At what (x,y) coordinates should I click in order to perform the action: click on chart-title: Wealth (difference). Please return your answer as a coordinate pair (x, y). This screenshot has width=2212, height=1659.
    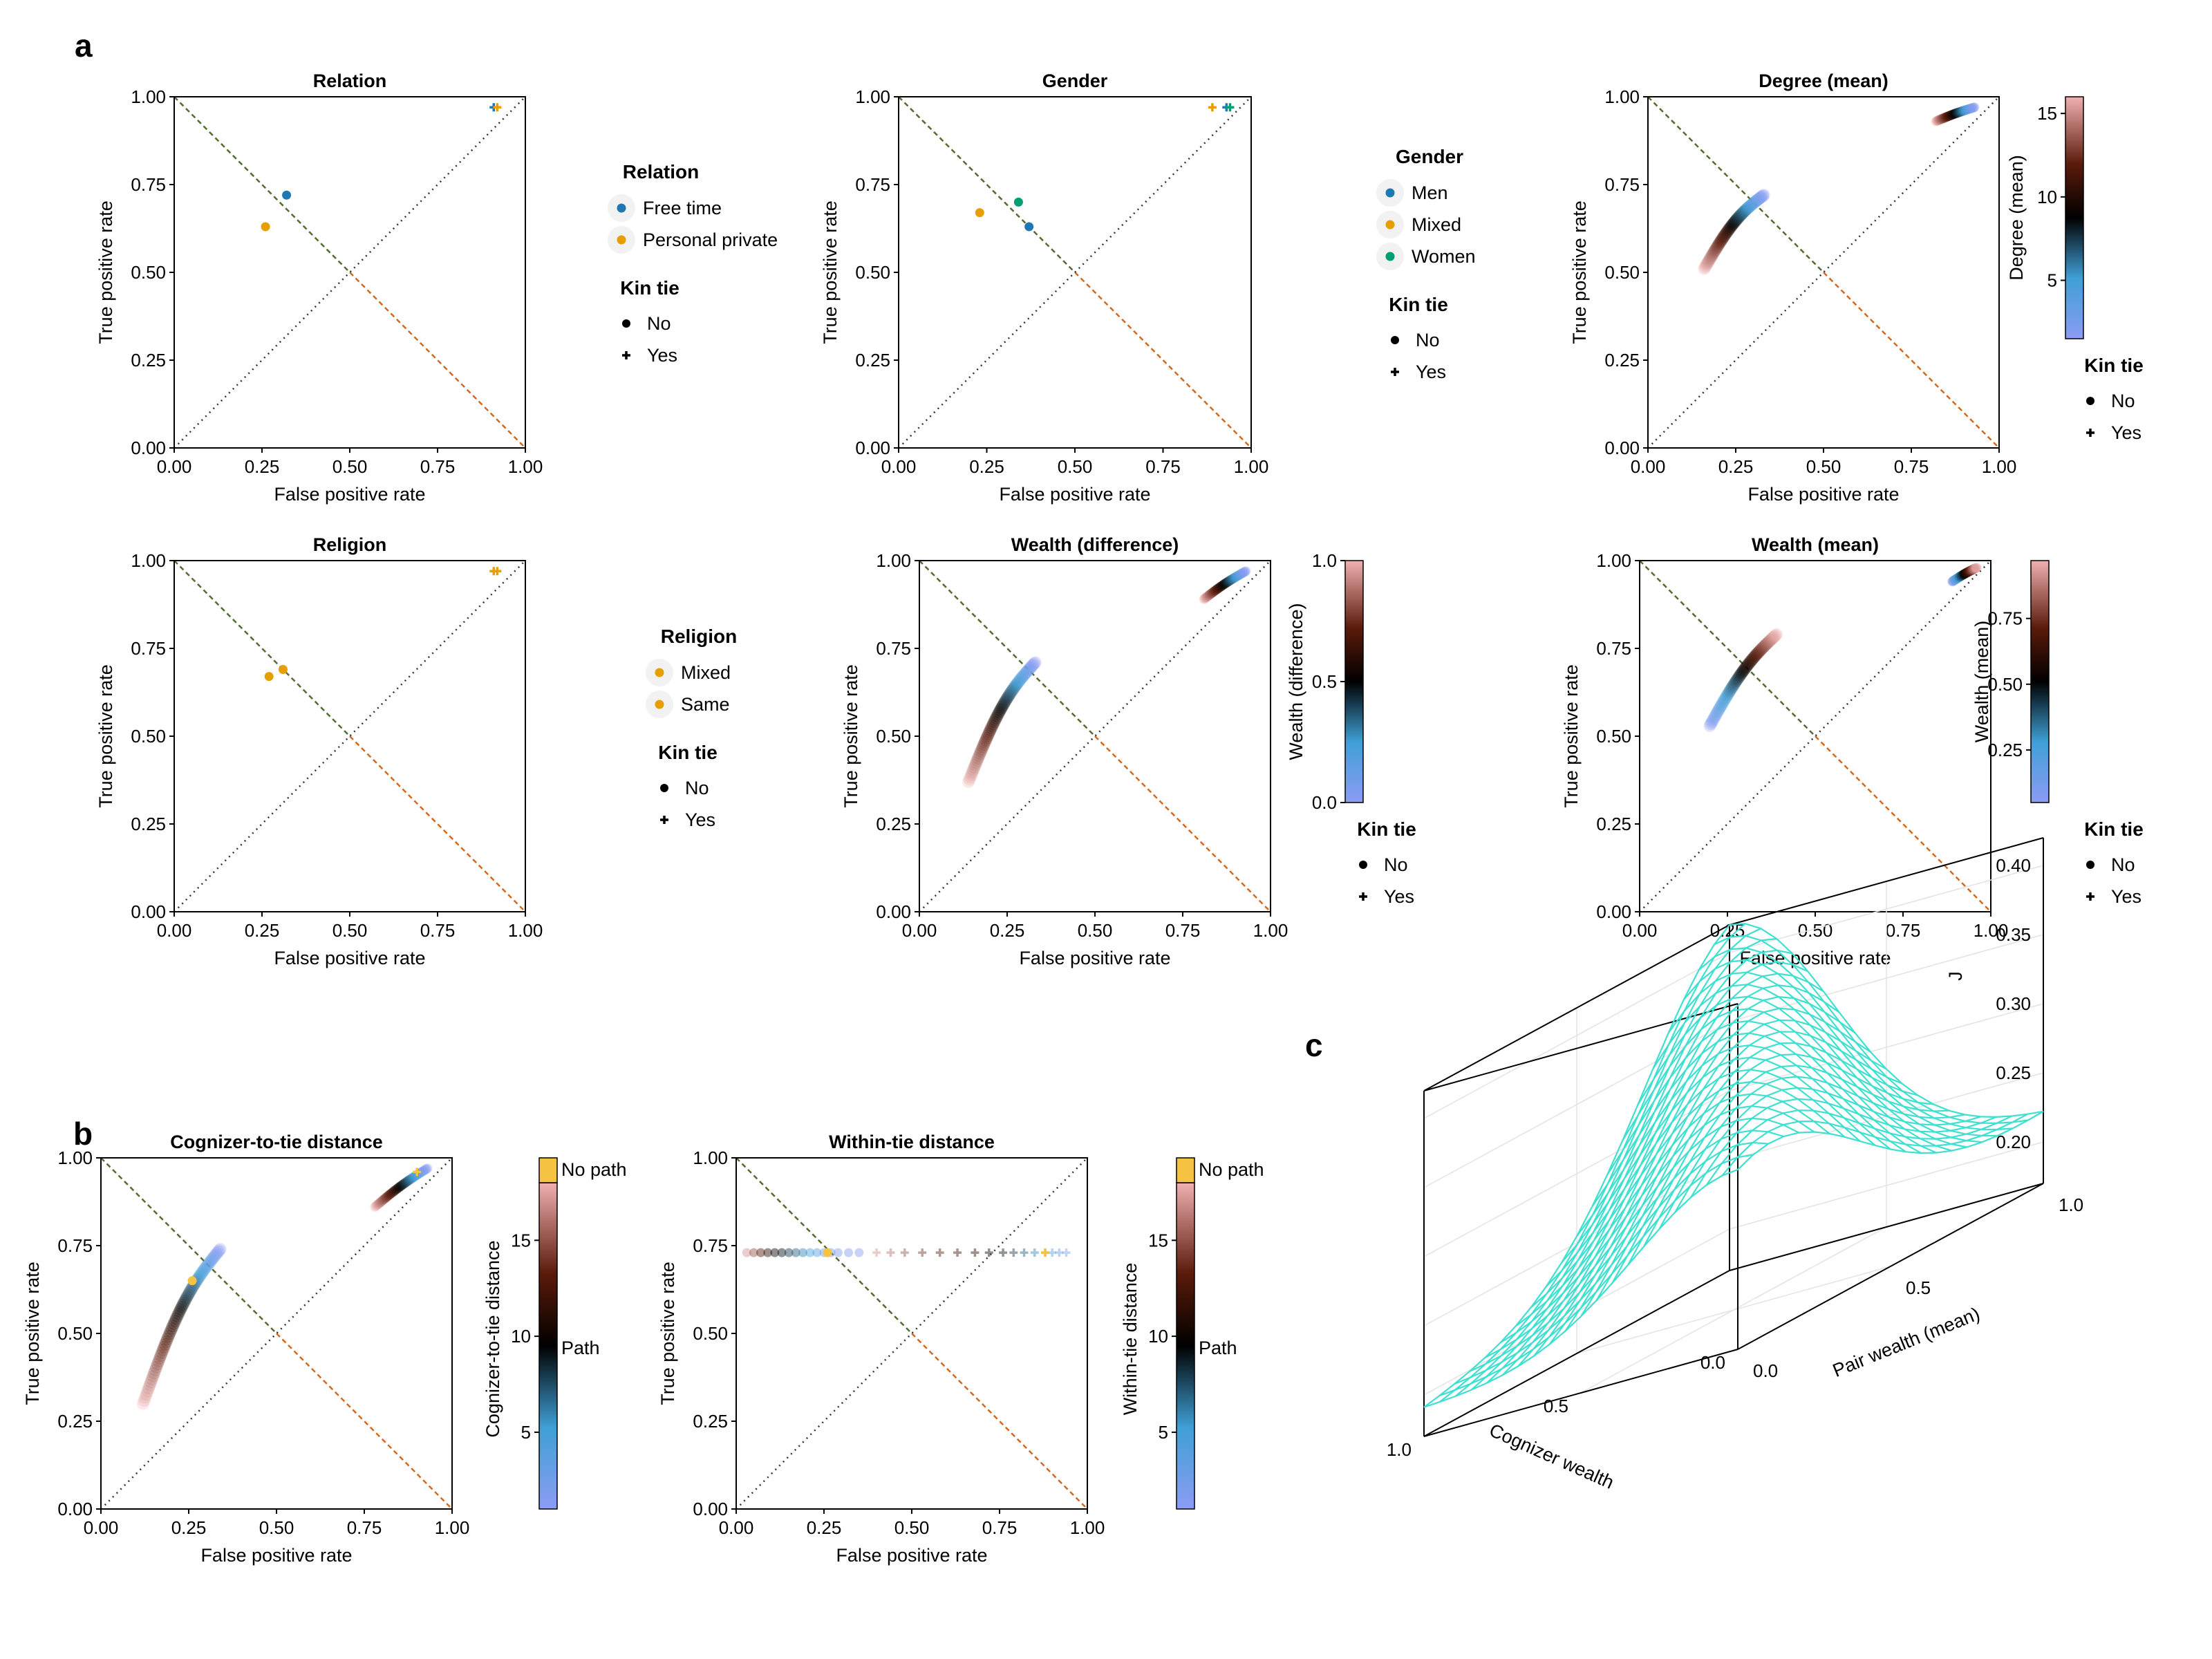
    Looking at the image, I should click on (1095, 544).